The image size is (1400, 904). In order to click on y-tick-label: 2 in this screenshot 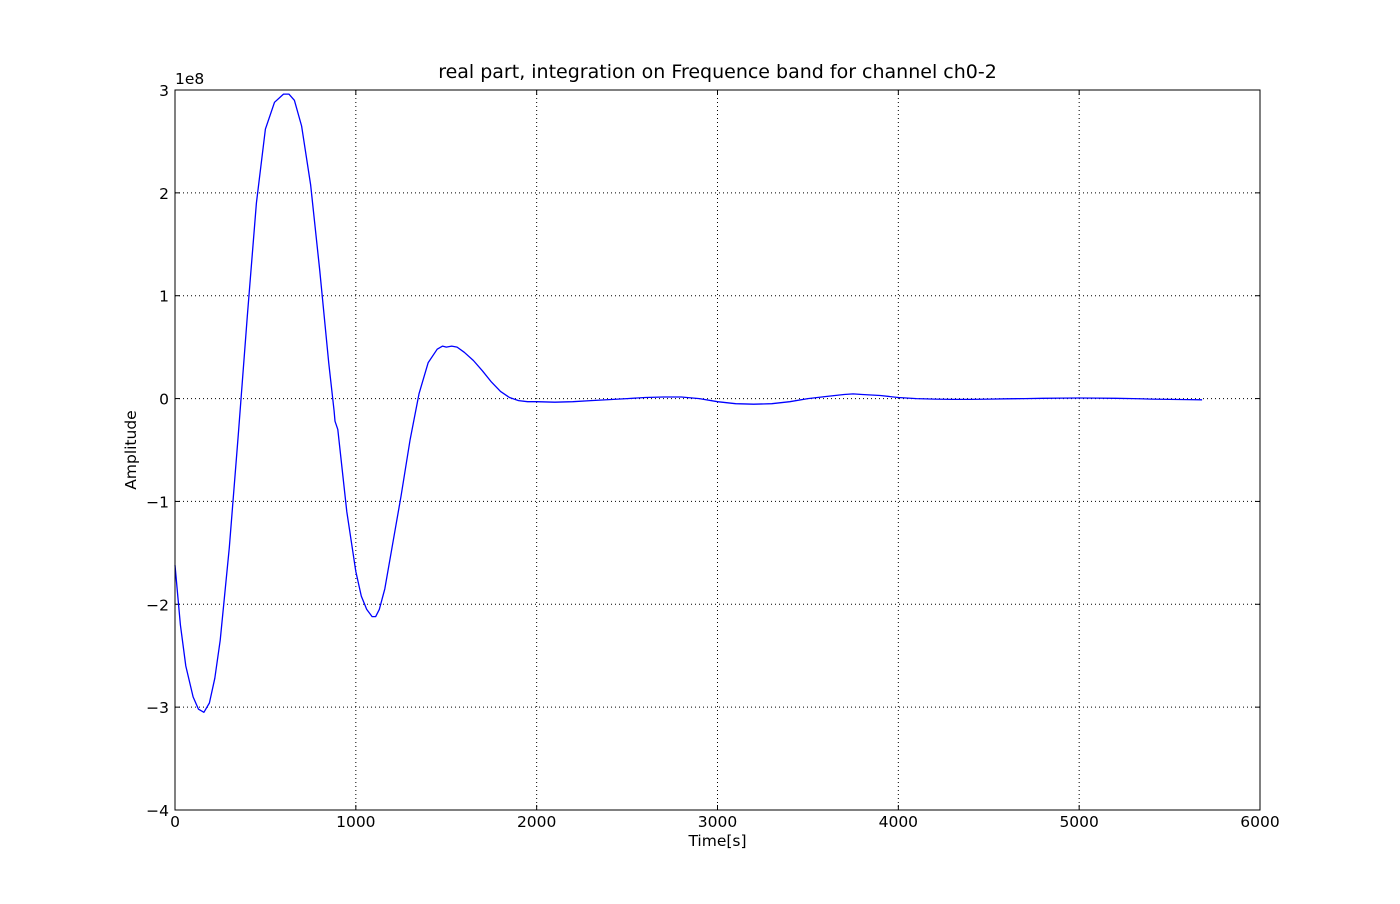, I will do `click(164, 194)`.